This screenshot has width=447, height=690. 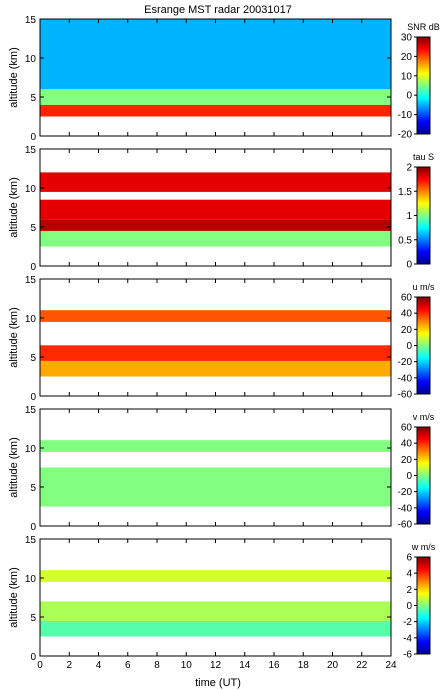 What do you see at coordinates (40, 665) in the screenshot?
I see `x-tick-label: 0` at bounding box center [40, 665].